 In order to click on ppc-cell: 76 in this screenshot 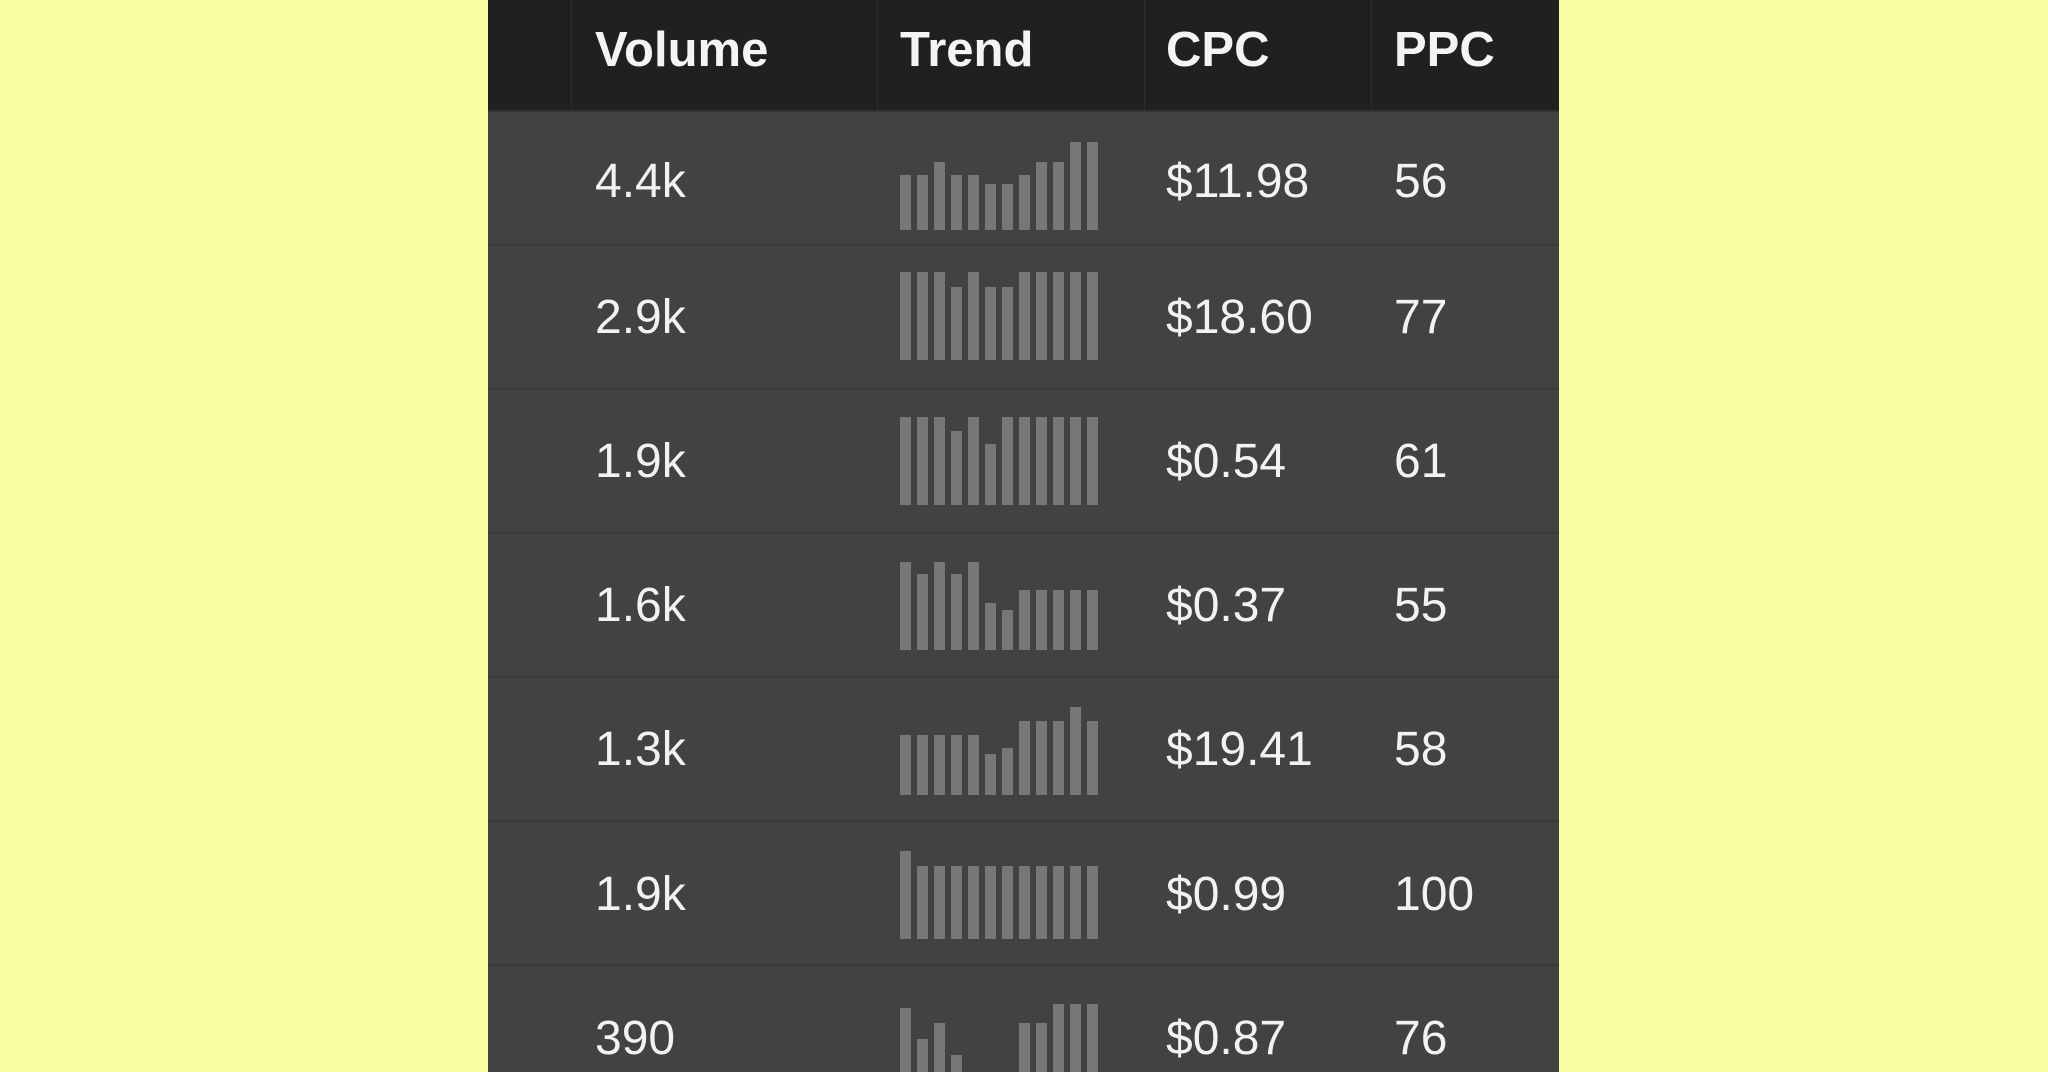, I will do `click(1421, 1038)`.